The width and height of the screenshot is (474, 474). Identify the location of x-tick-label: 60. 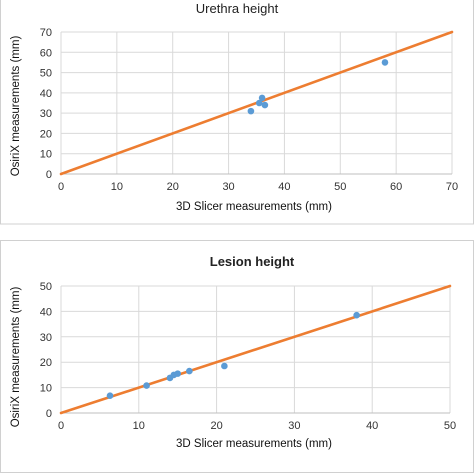
(396, 187).